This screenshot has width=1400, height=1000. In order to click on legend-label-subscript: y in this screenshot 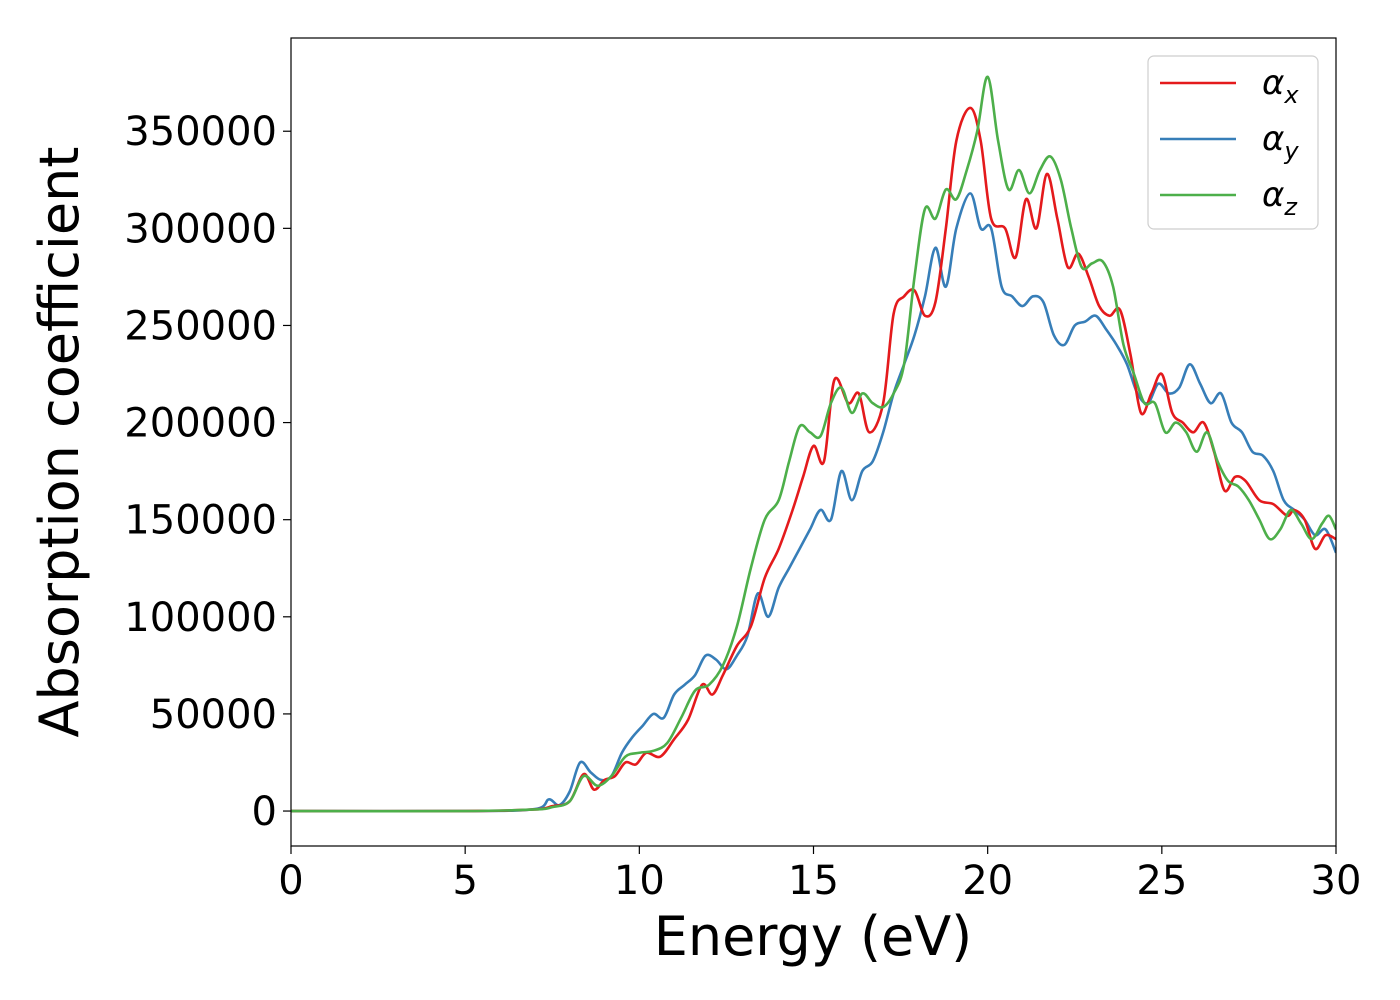, I will do `click(1291, 151)`.